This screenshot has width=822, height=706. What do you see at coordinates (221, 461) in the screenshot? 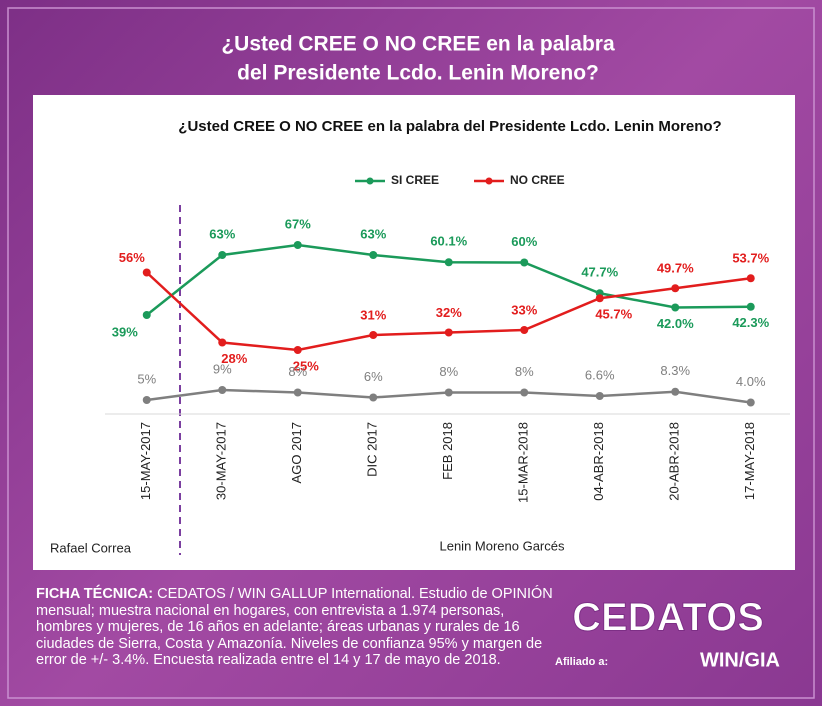
I see `x-tick-label: 30-MAY-2017` at bounding box center [221, 461].